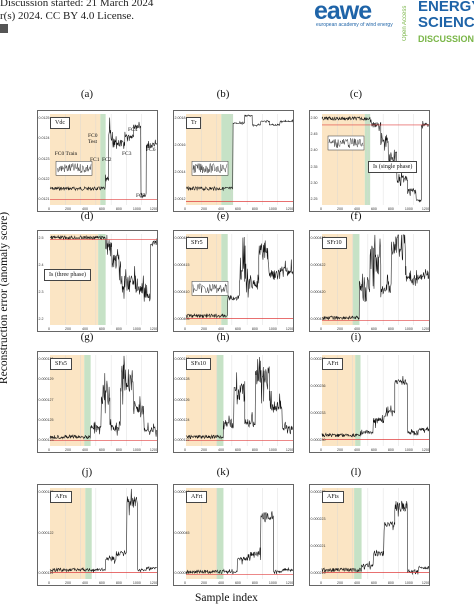 The width and height of the screenshot is (474, 607). What do you see at coordinates (182, 379) in the screenshot?
I see `y-tick-label: 0.000128` at bounding box center [182, 379].